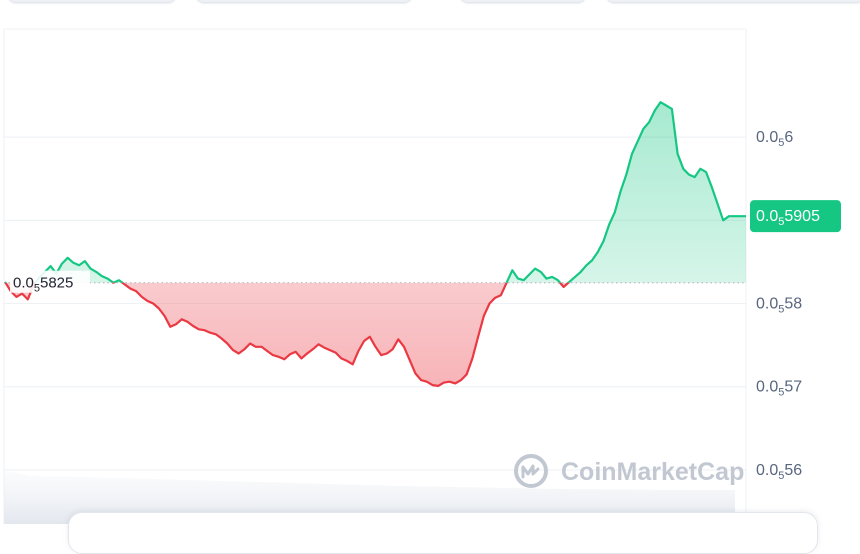 Image resolution: width=860 pixels, height=554 pixels. What do you see at coordinates (43, 285) in the screenshot?
I see `reference-price-text: 0.055825` at bounding box center [43, 285].